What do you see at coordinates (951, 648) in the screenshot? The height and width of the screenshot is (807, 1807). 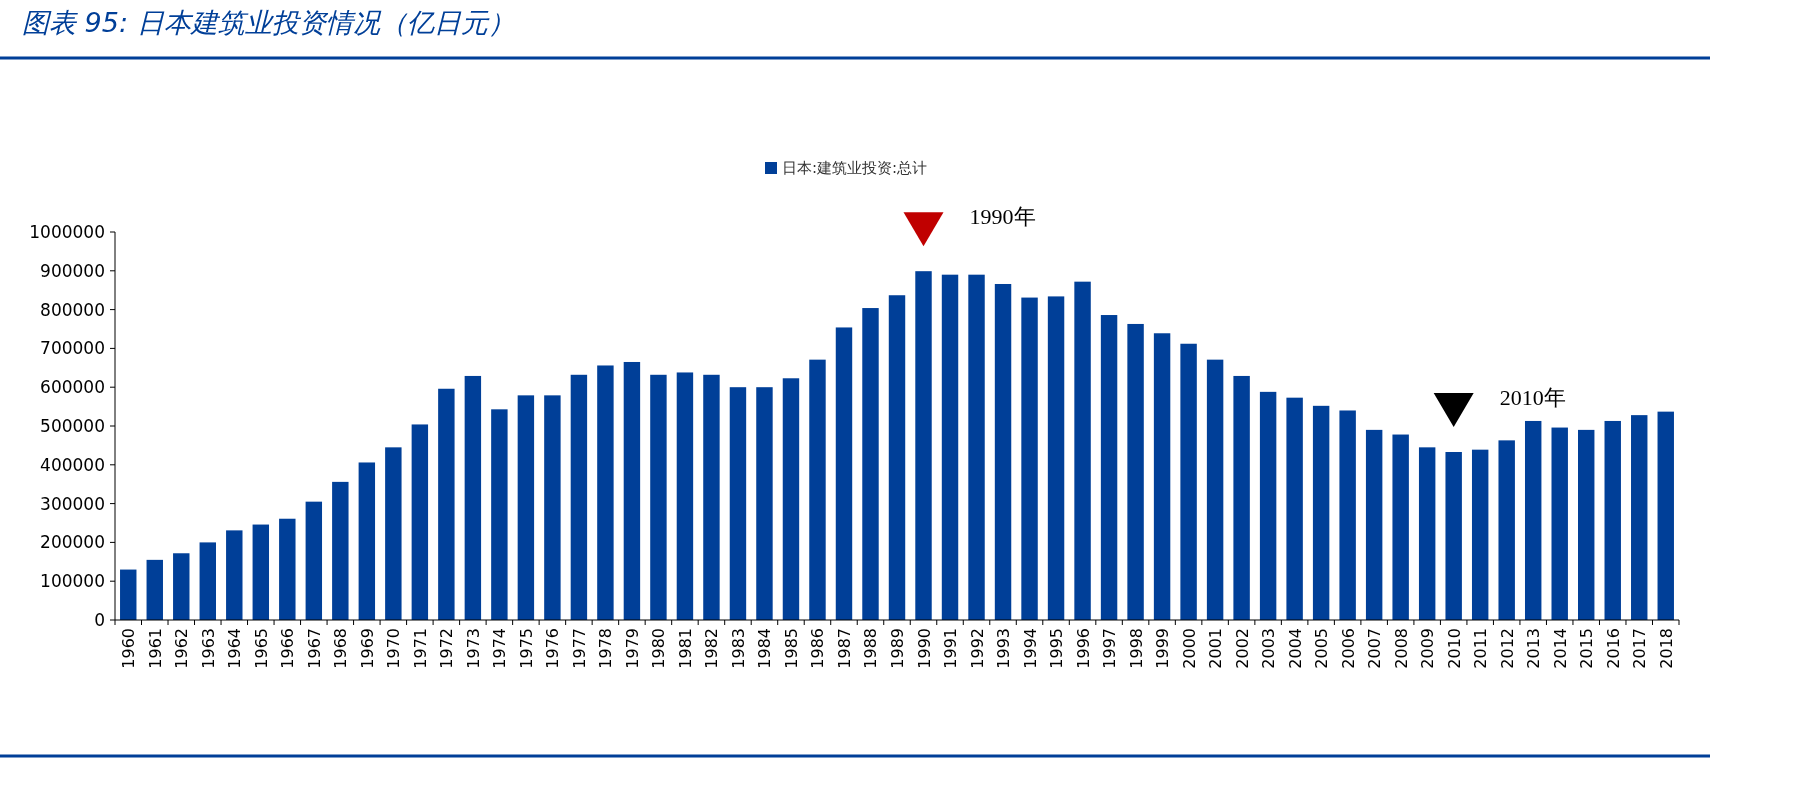 I see `x-tick-label: 1991` at bounding box center [951, 648].